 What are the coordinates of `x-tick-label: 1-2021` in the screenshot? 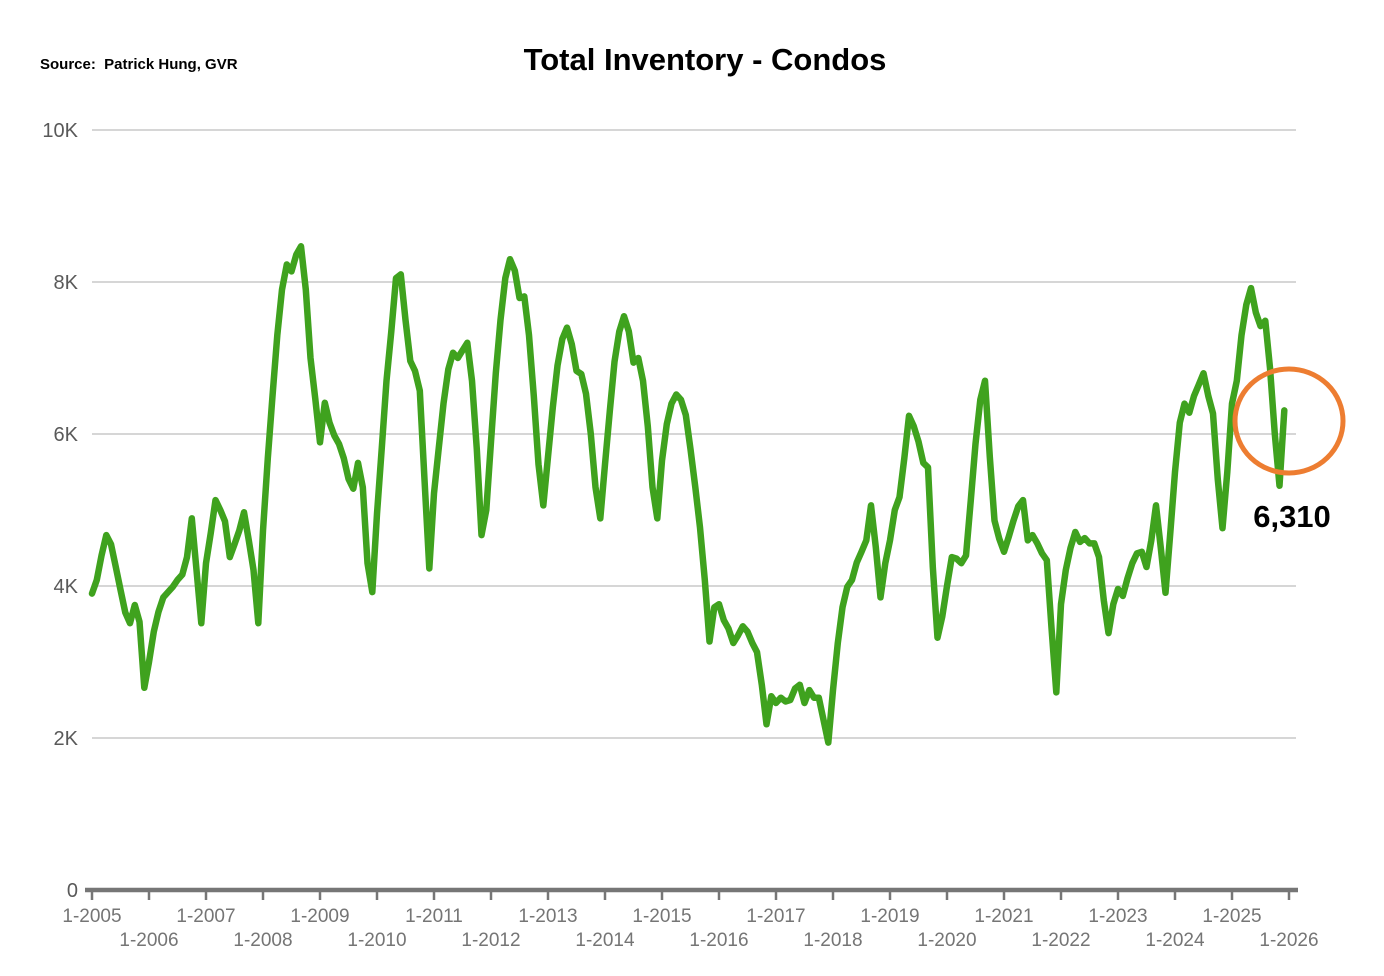 It's located at (1003, 916).